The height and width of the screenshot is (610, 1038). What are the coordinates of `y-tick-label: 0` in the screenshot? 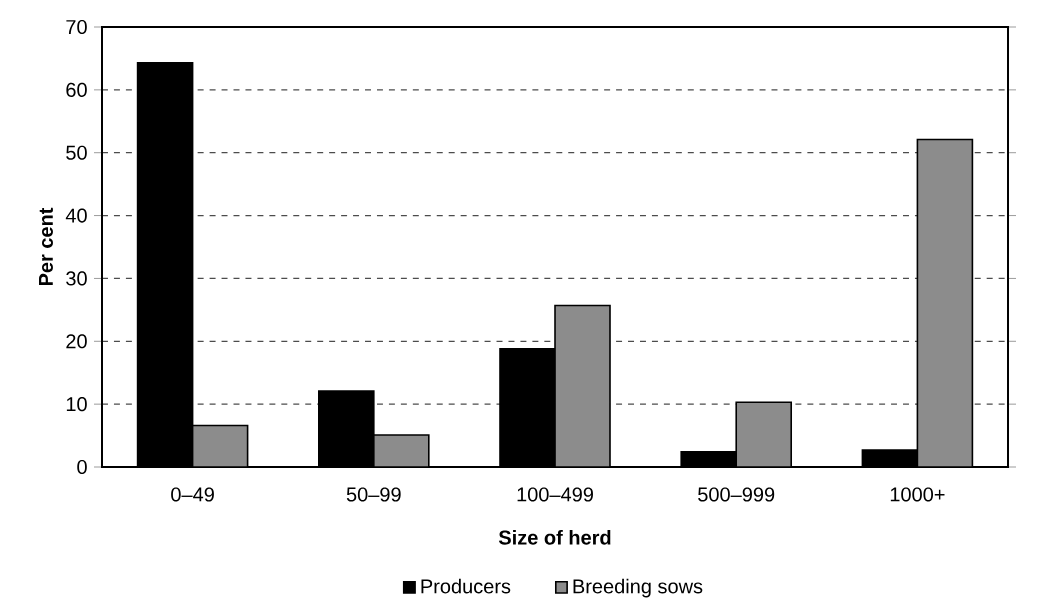 It's located at (82, 467).